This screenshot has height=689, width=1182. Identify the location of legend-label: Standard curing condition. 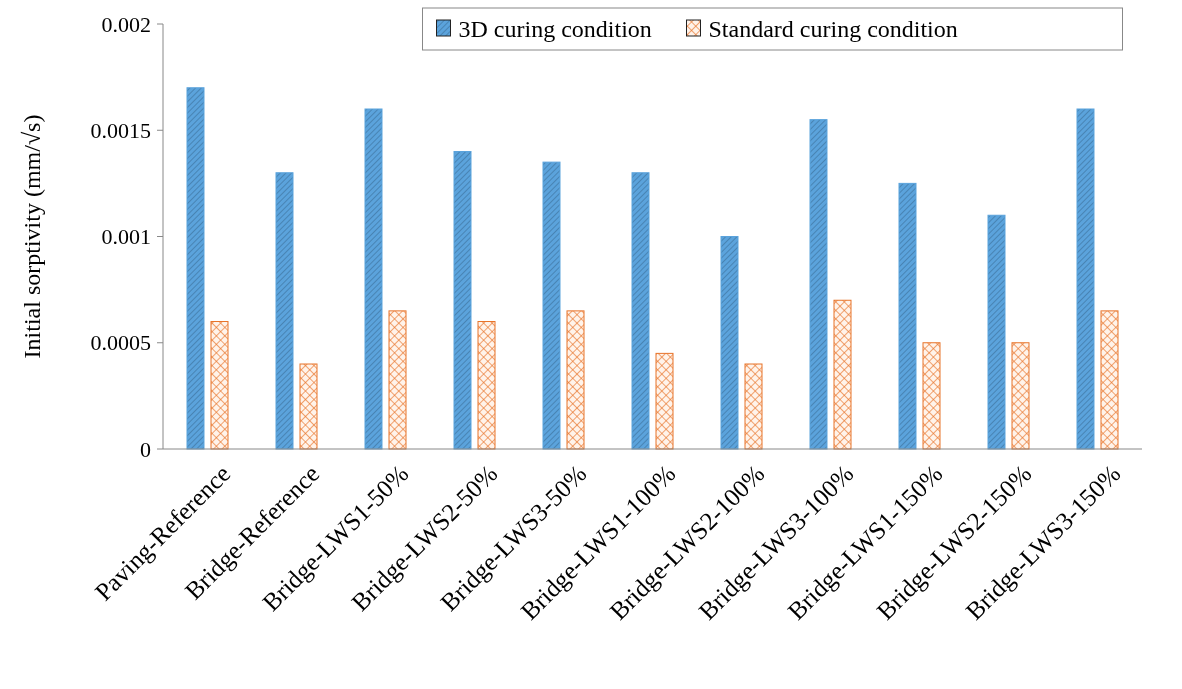
(833, 29).